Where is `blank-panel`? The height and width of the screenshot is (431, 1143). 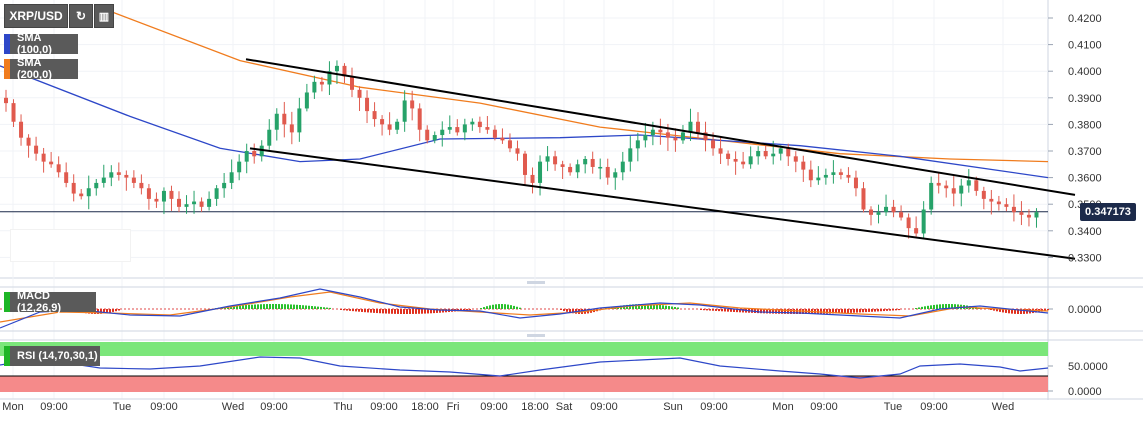 blank-panel is located at coordinates (70, 245).